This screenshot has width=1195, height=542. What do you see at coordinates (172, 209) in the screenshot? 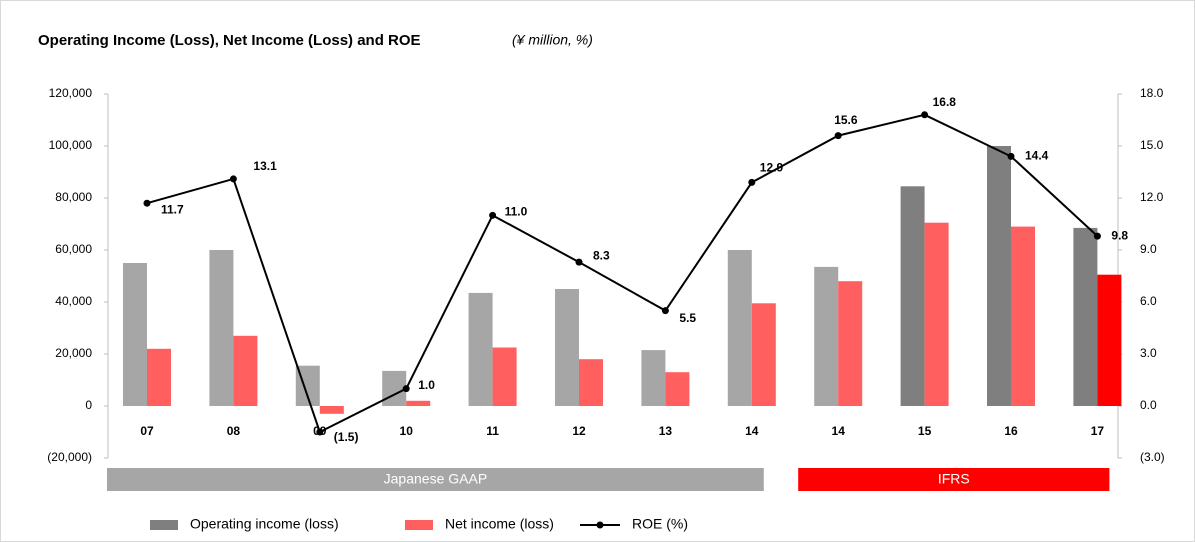
I see `data-label: 11.7` at bounding box center [172, 209].